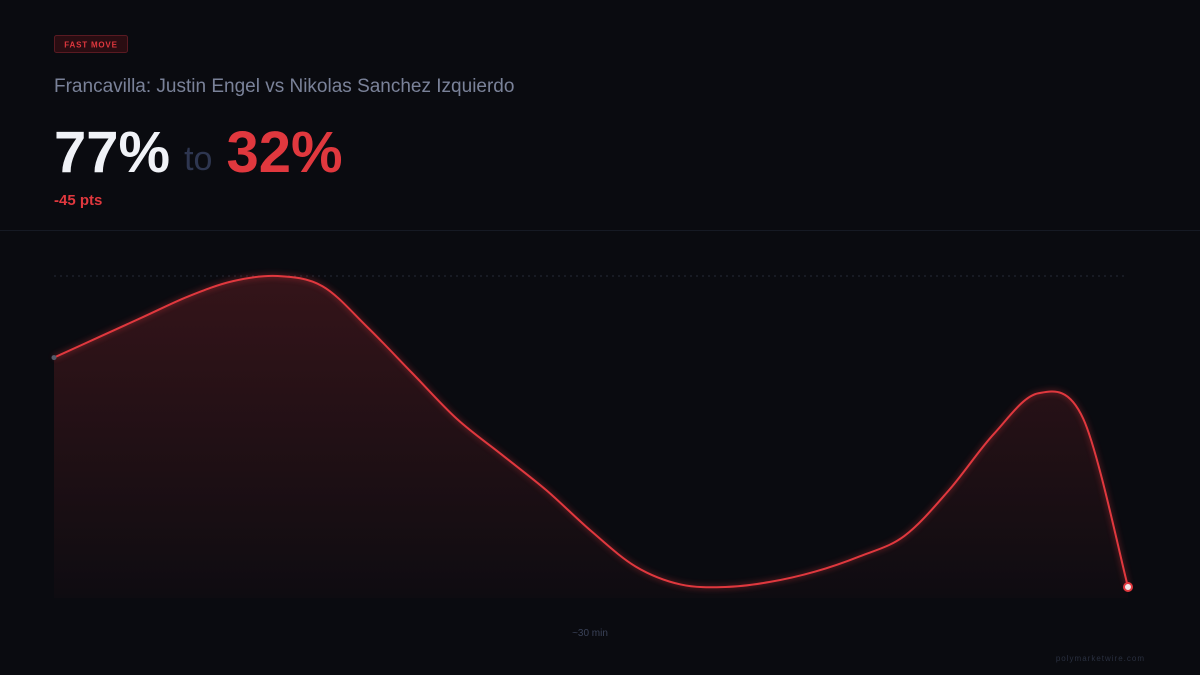 This screenshot has width=1200, height=675. What do you see at coordinates (1128, 587) in the screenshot?
I see `end-point` at bounding box center [1128, 587].